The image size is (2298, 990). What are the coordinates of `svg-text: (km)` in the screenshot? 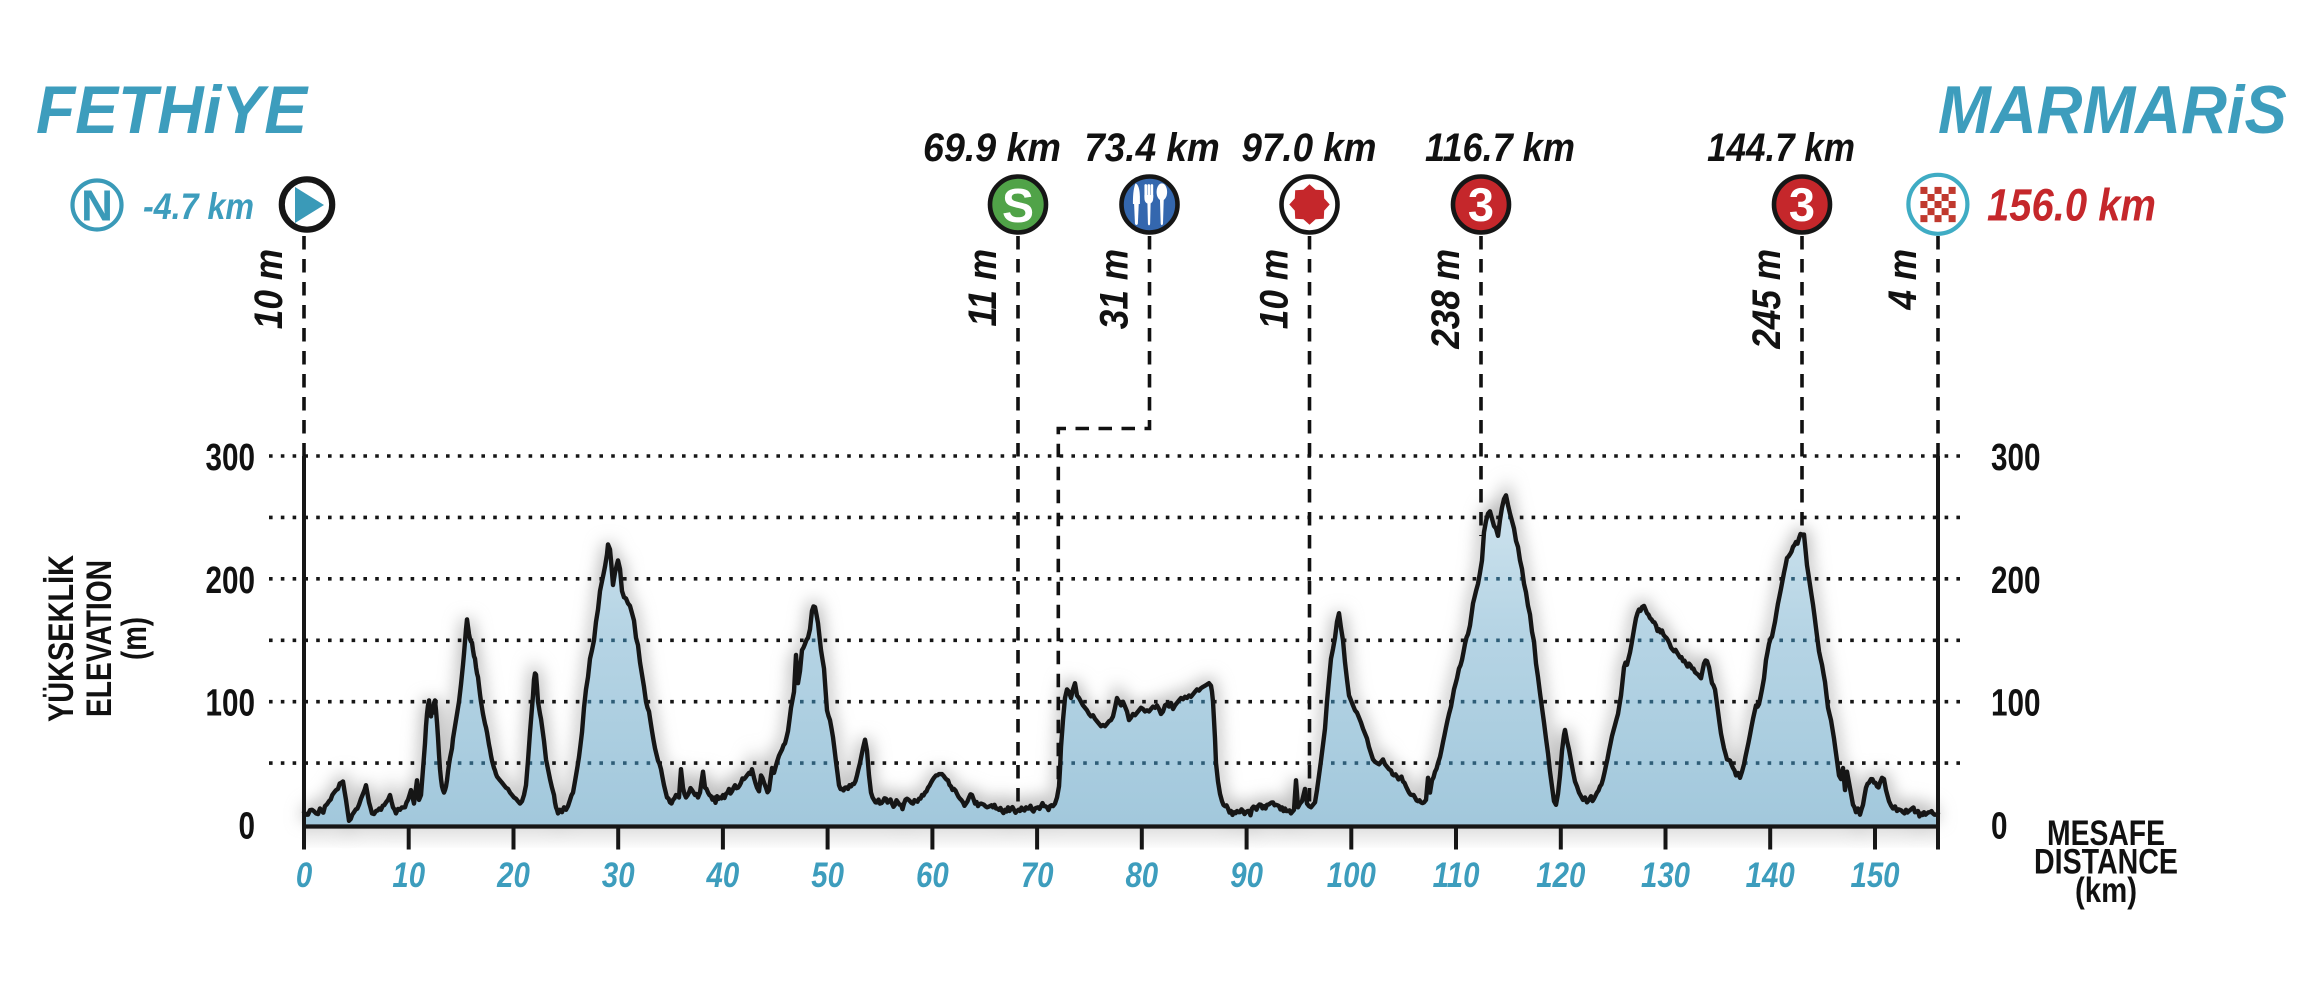 It's located at (2106, 890).